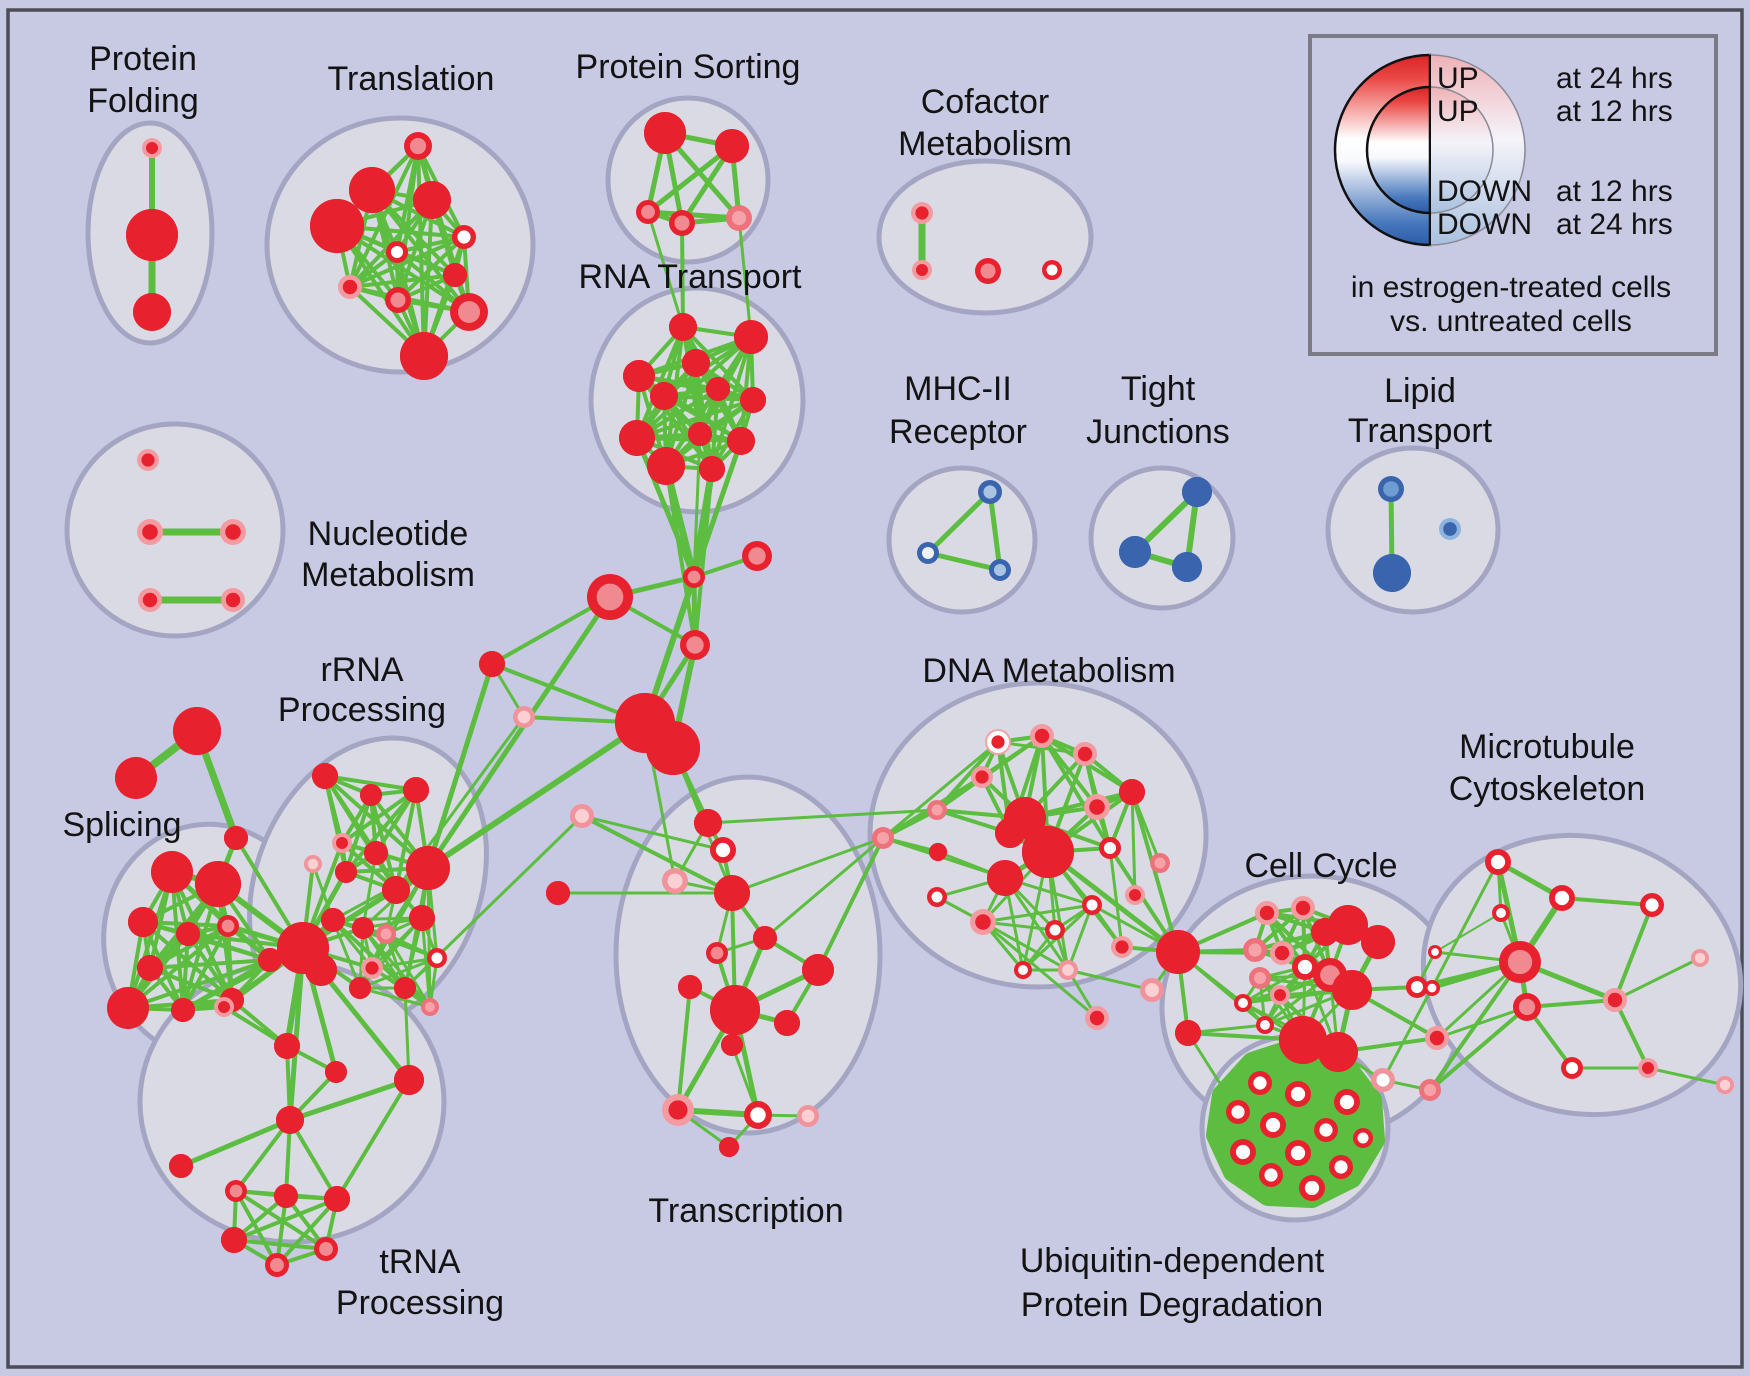 This screenshot has width=1750, height=1376. Describe the element at coordinates (1432, 988) in the screenshot. I see `node-m6-core` at that location.